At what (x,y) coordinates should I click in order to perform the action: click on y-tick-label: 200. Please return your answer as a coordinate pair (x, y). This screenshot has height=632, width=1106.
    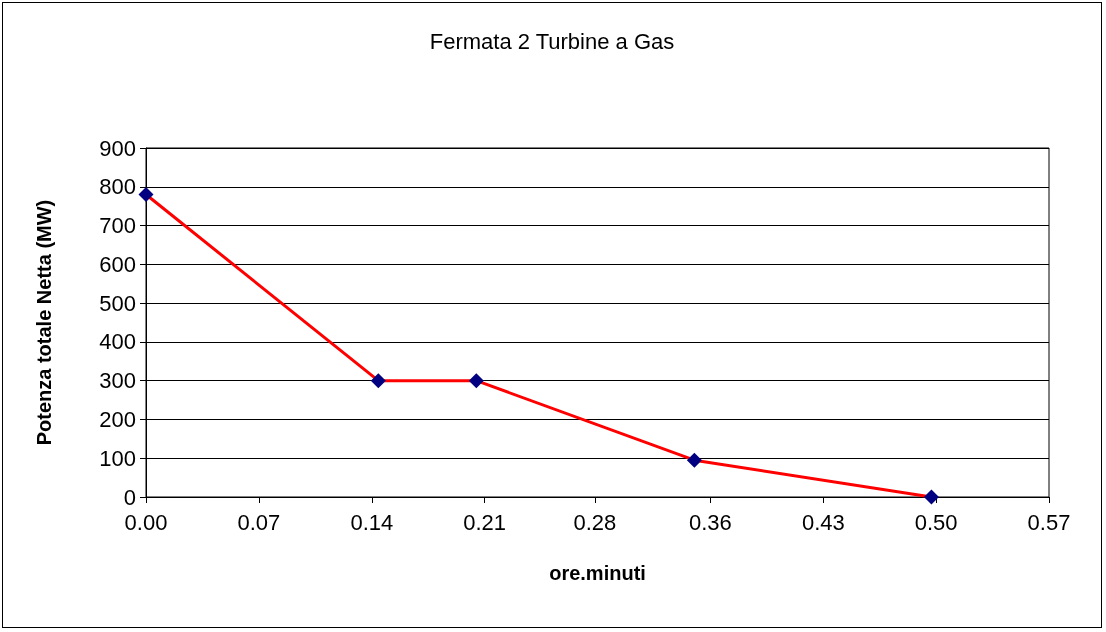
    Looking at the image, I should click on (117, 419).